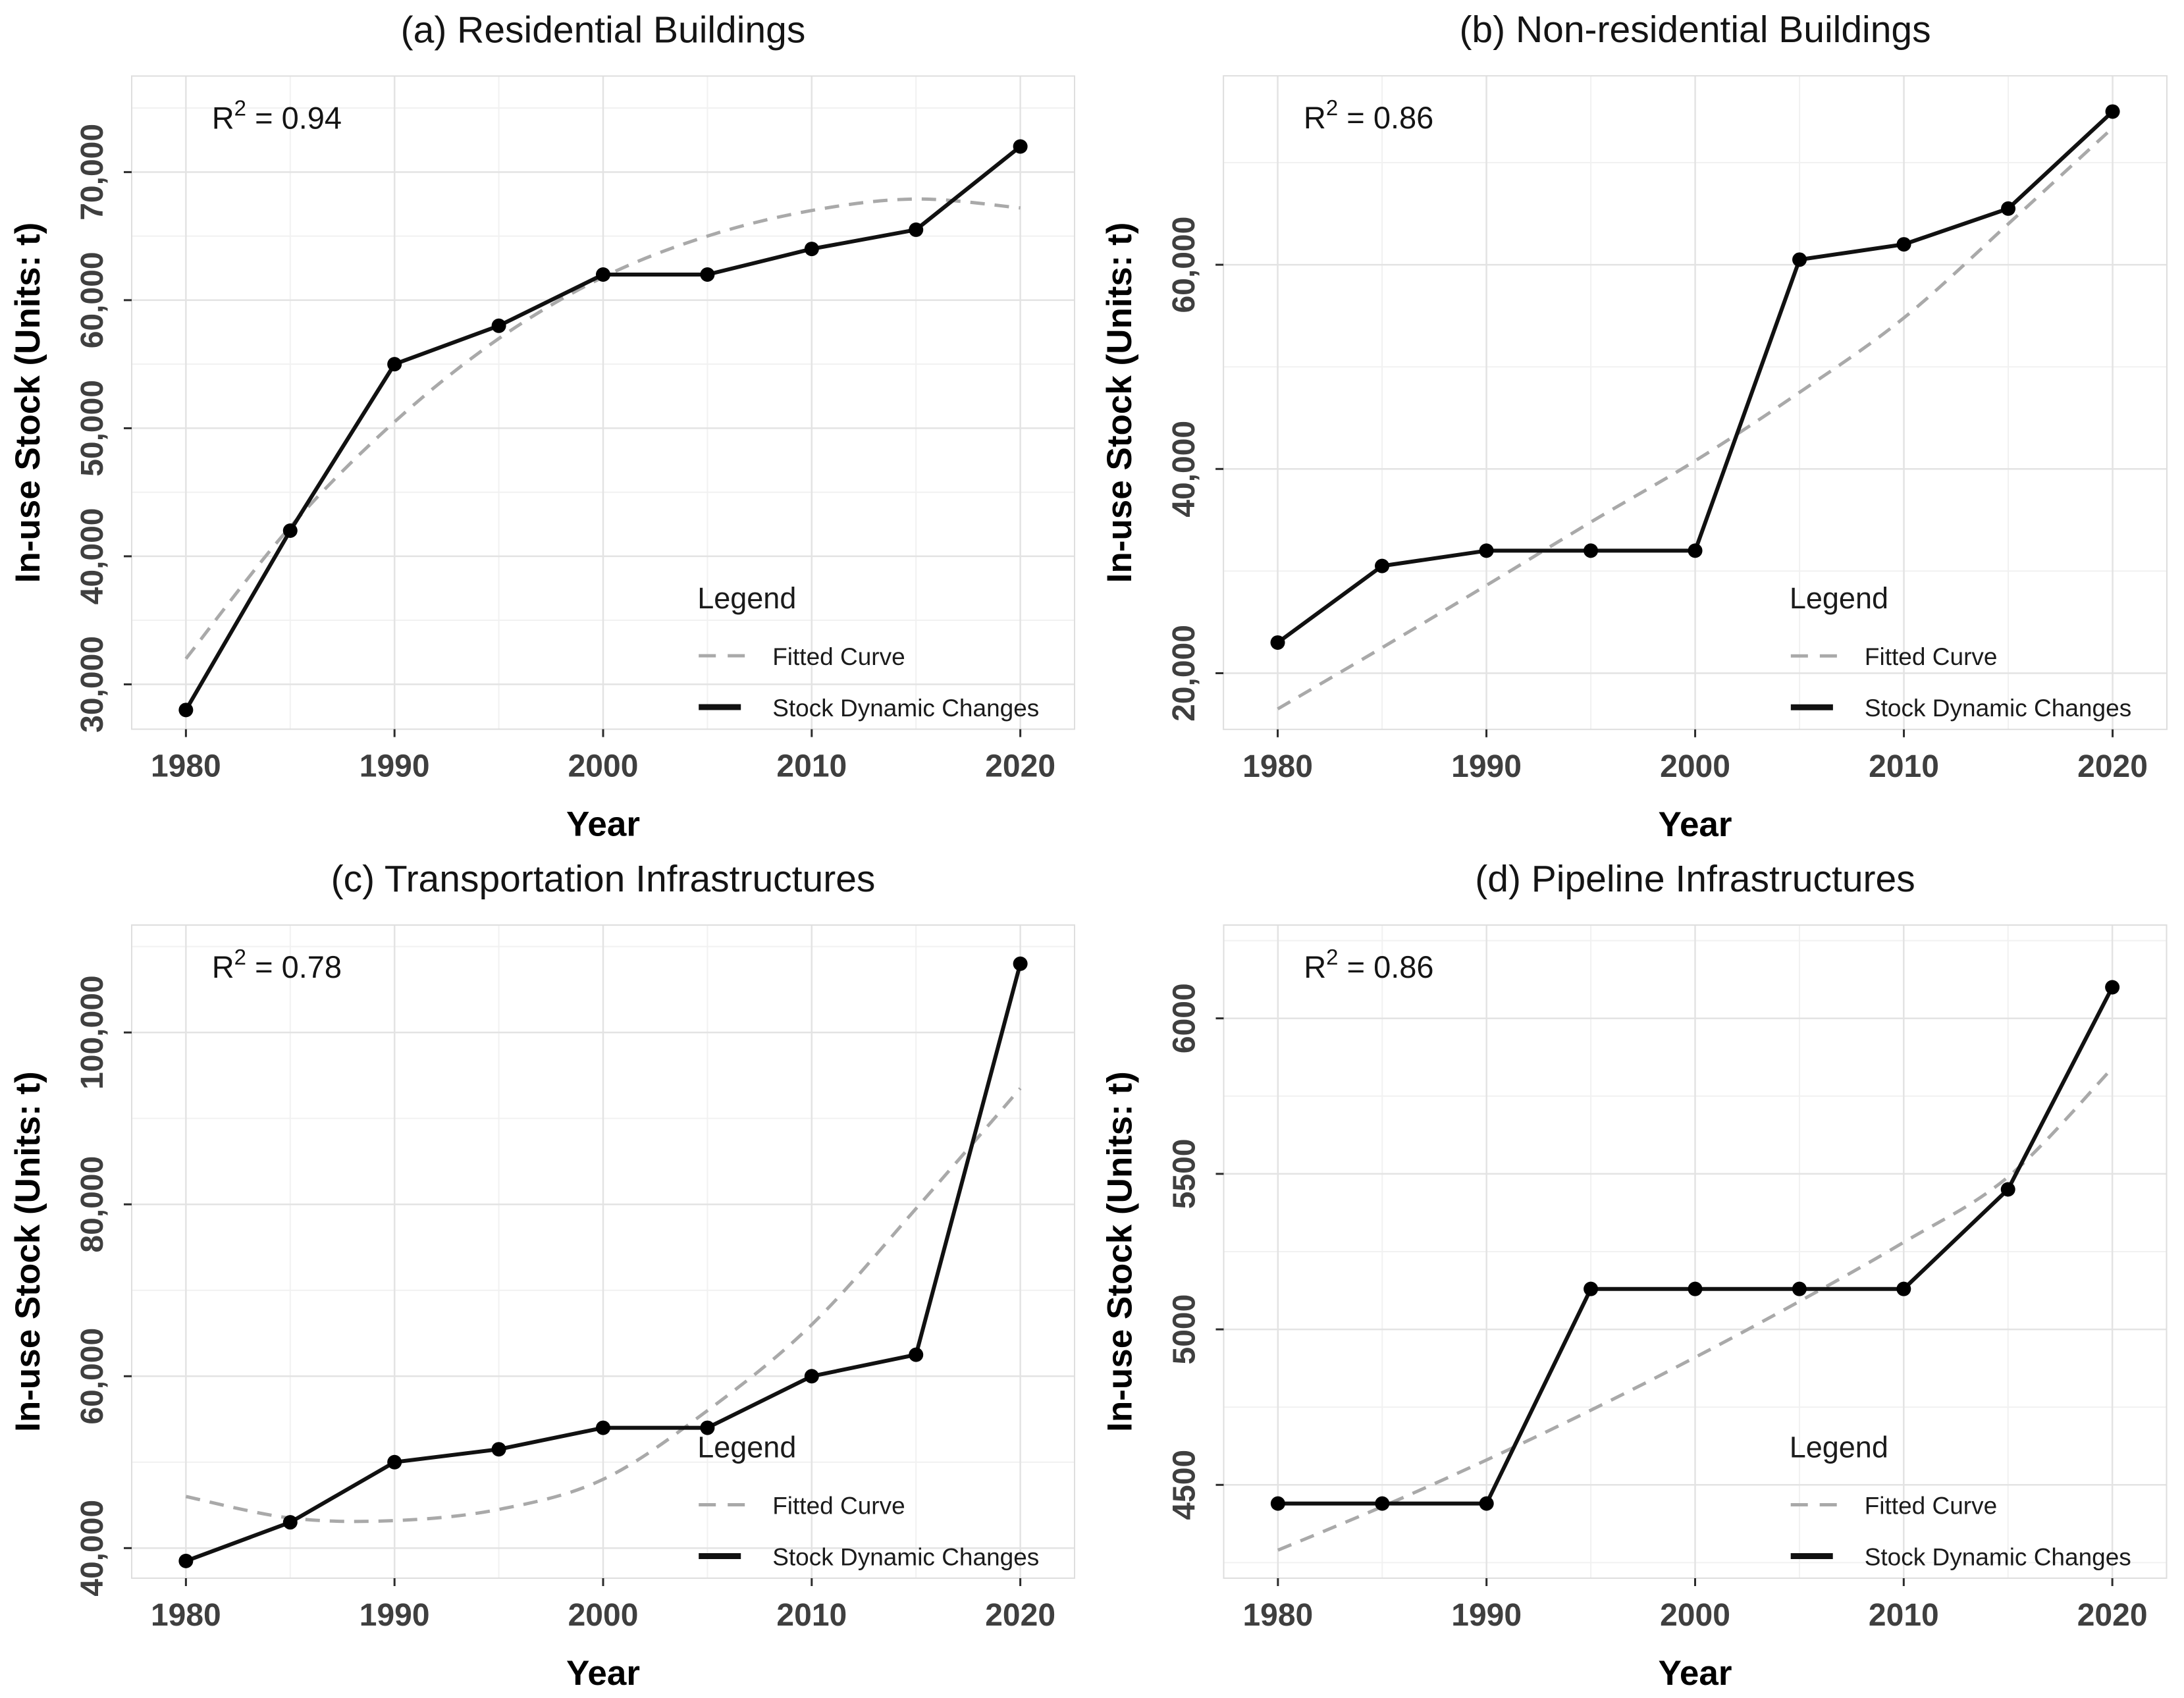 The image size is (2184, 1698). What do you see at coordinates (92, 1204) in the screenshot?
I see `y-tick-label: 80,000` at bounding box center [92, 1204].